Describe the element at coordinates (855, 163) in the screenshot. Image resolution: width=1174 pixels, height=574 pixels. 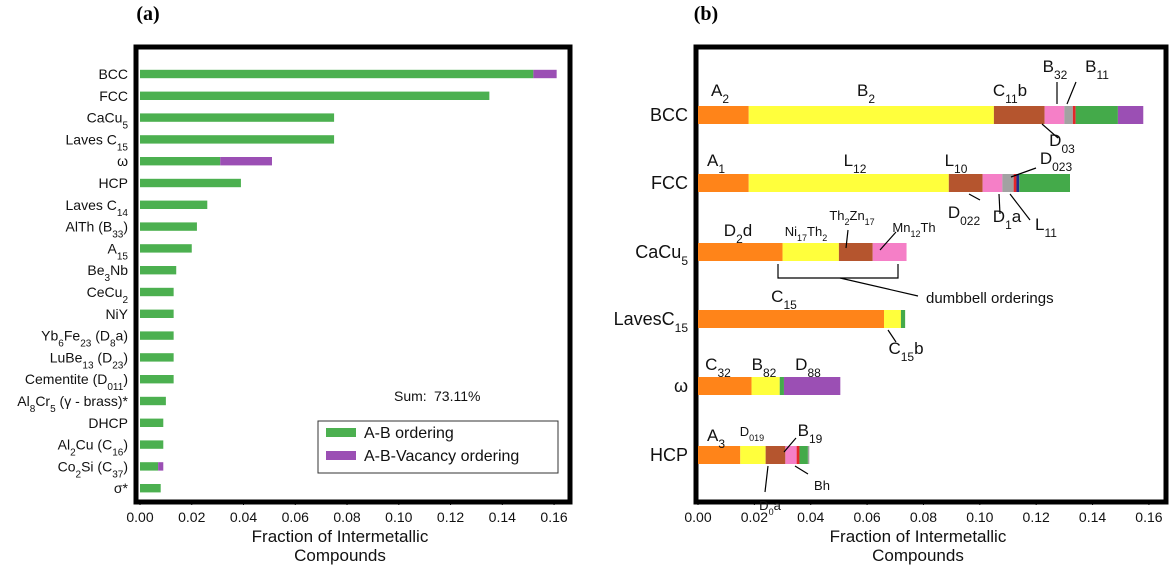
I see `segment-label-fcc-l12: L12` at that location.